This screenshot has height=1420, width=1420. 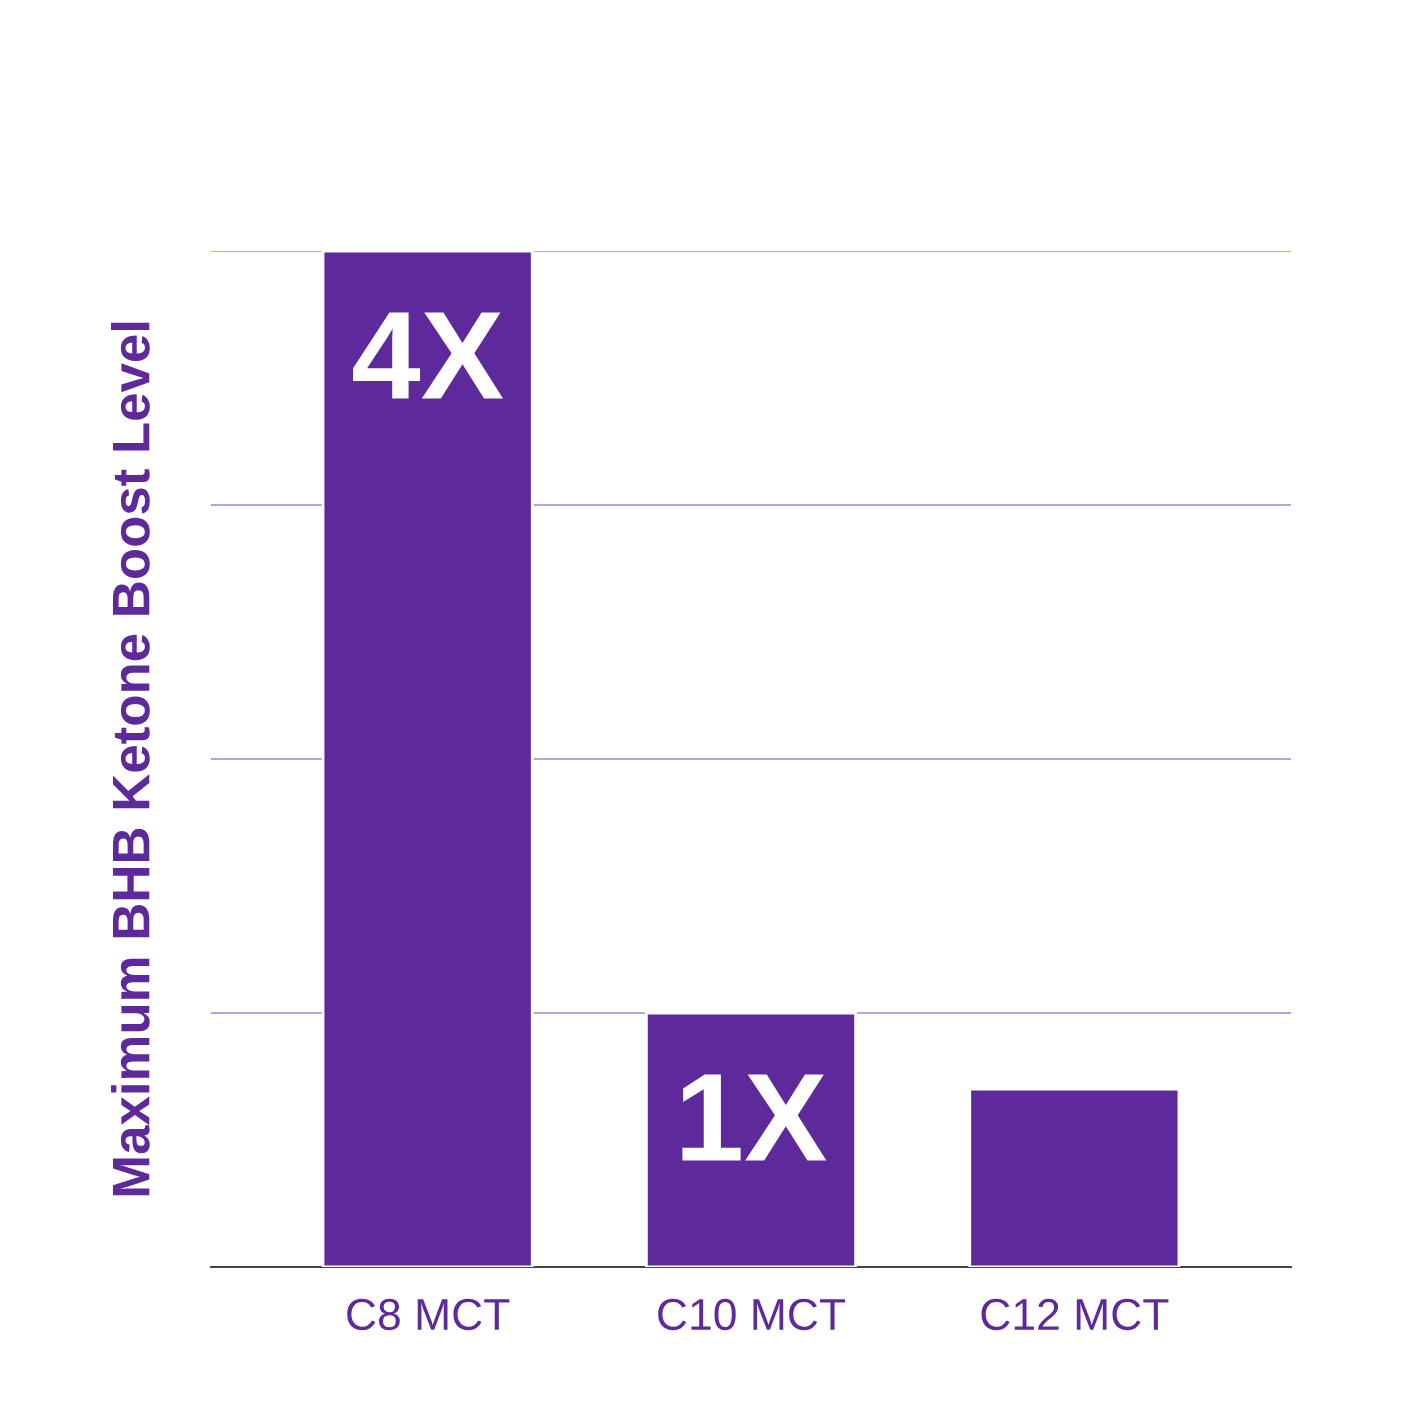 I want to click on y-axis-title: Maximum BHB Ketone Boost Level, so click(x=130, y=759).